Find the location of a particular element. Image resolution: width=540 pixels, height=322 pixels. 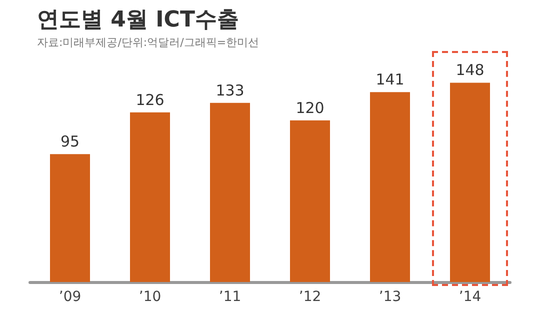

data-label: 141 is located at coordinates (390, 79).